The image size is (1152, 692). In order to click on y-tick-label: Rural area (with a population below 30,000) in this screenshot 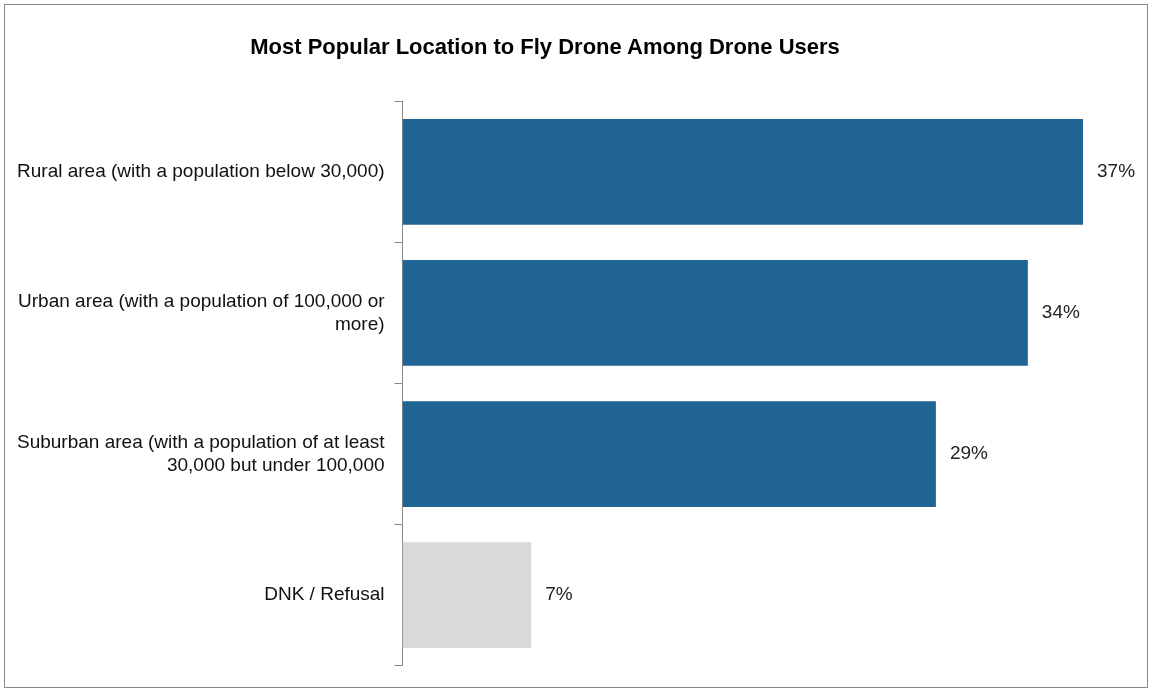, I will do `click(201, 171)`.